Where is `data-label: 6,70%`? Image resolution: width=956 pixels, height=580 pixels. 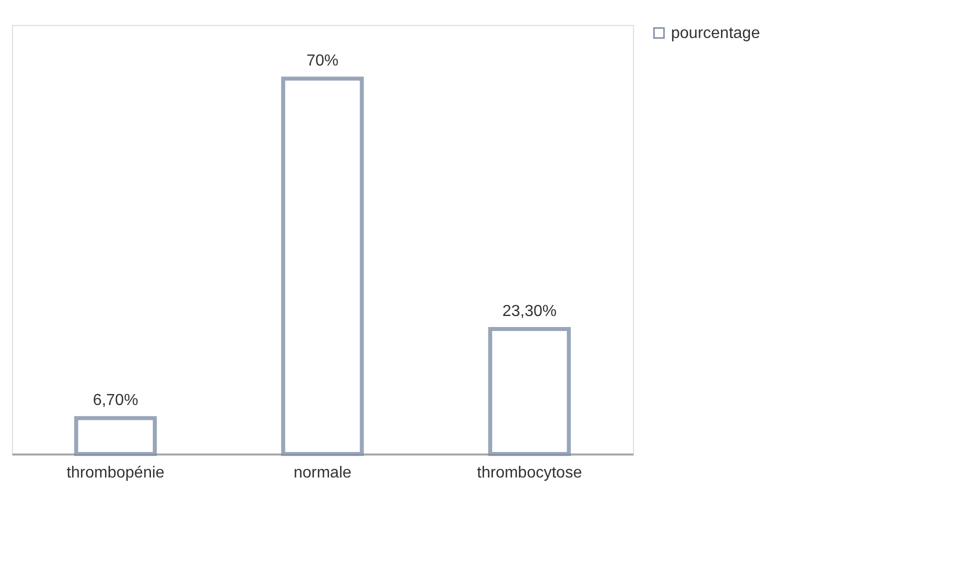
data-label: 6,70% is located at coordinates (115, 401).